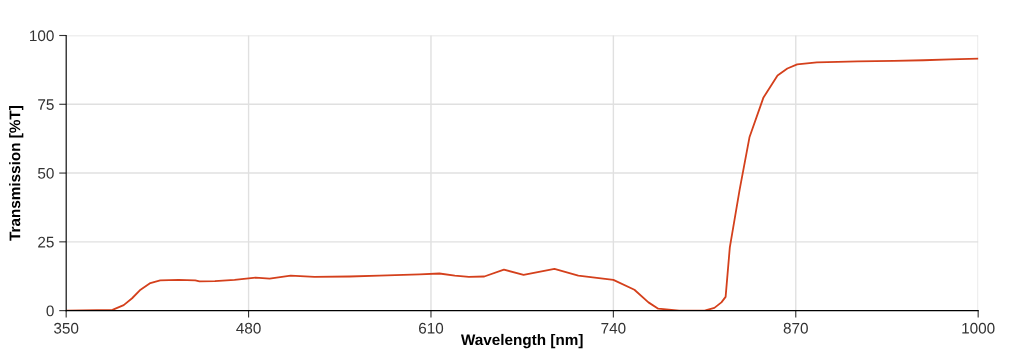 Image resolution: width=1034 pixels, height=355 pixels. I want to click on x-tick-label: 480, so click(248, 328).